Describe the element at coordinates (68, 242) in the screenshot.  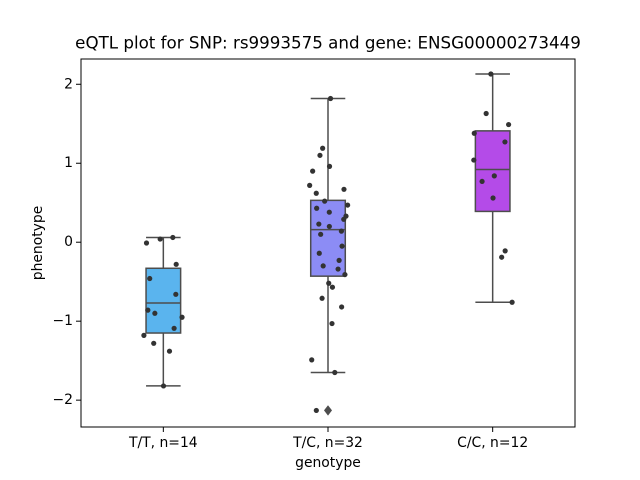
I see `y-tick-label: 0` at that location.